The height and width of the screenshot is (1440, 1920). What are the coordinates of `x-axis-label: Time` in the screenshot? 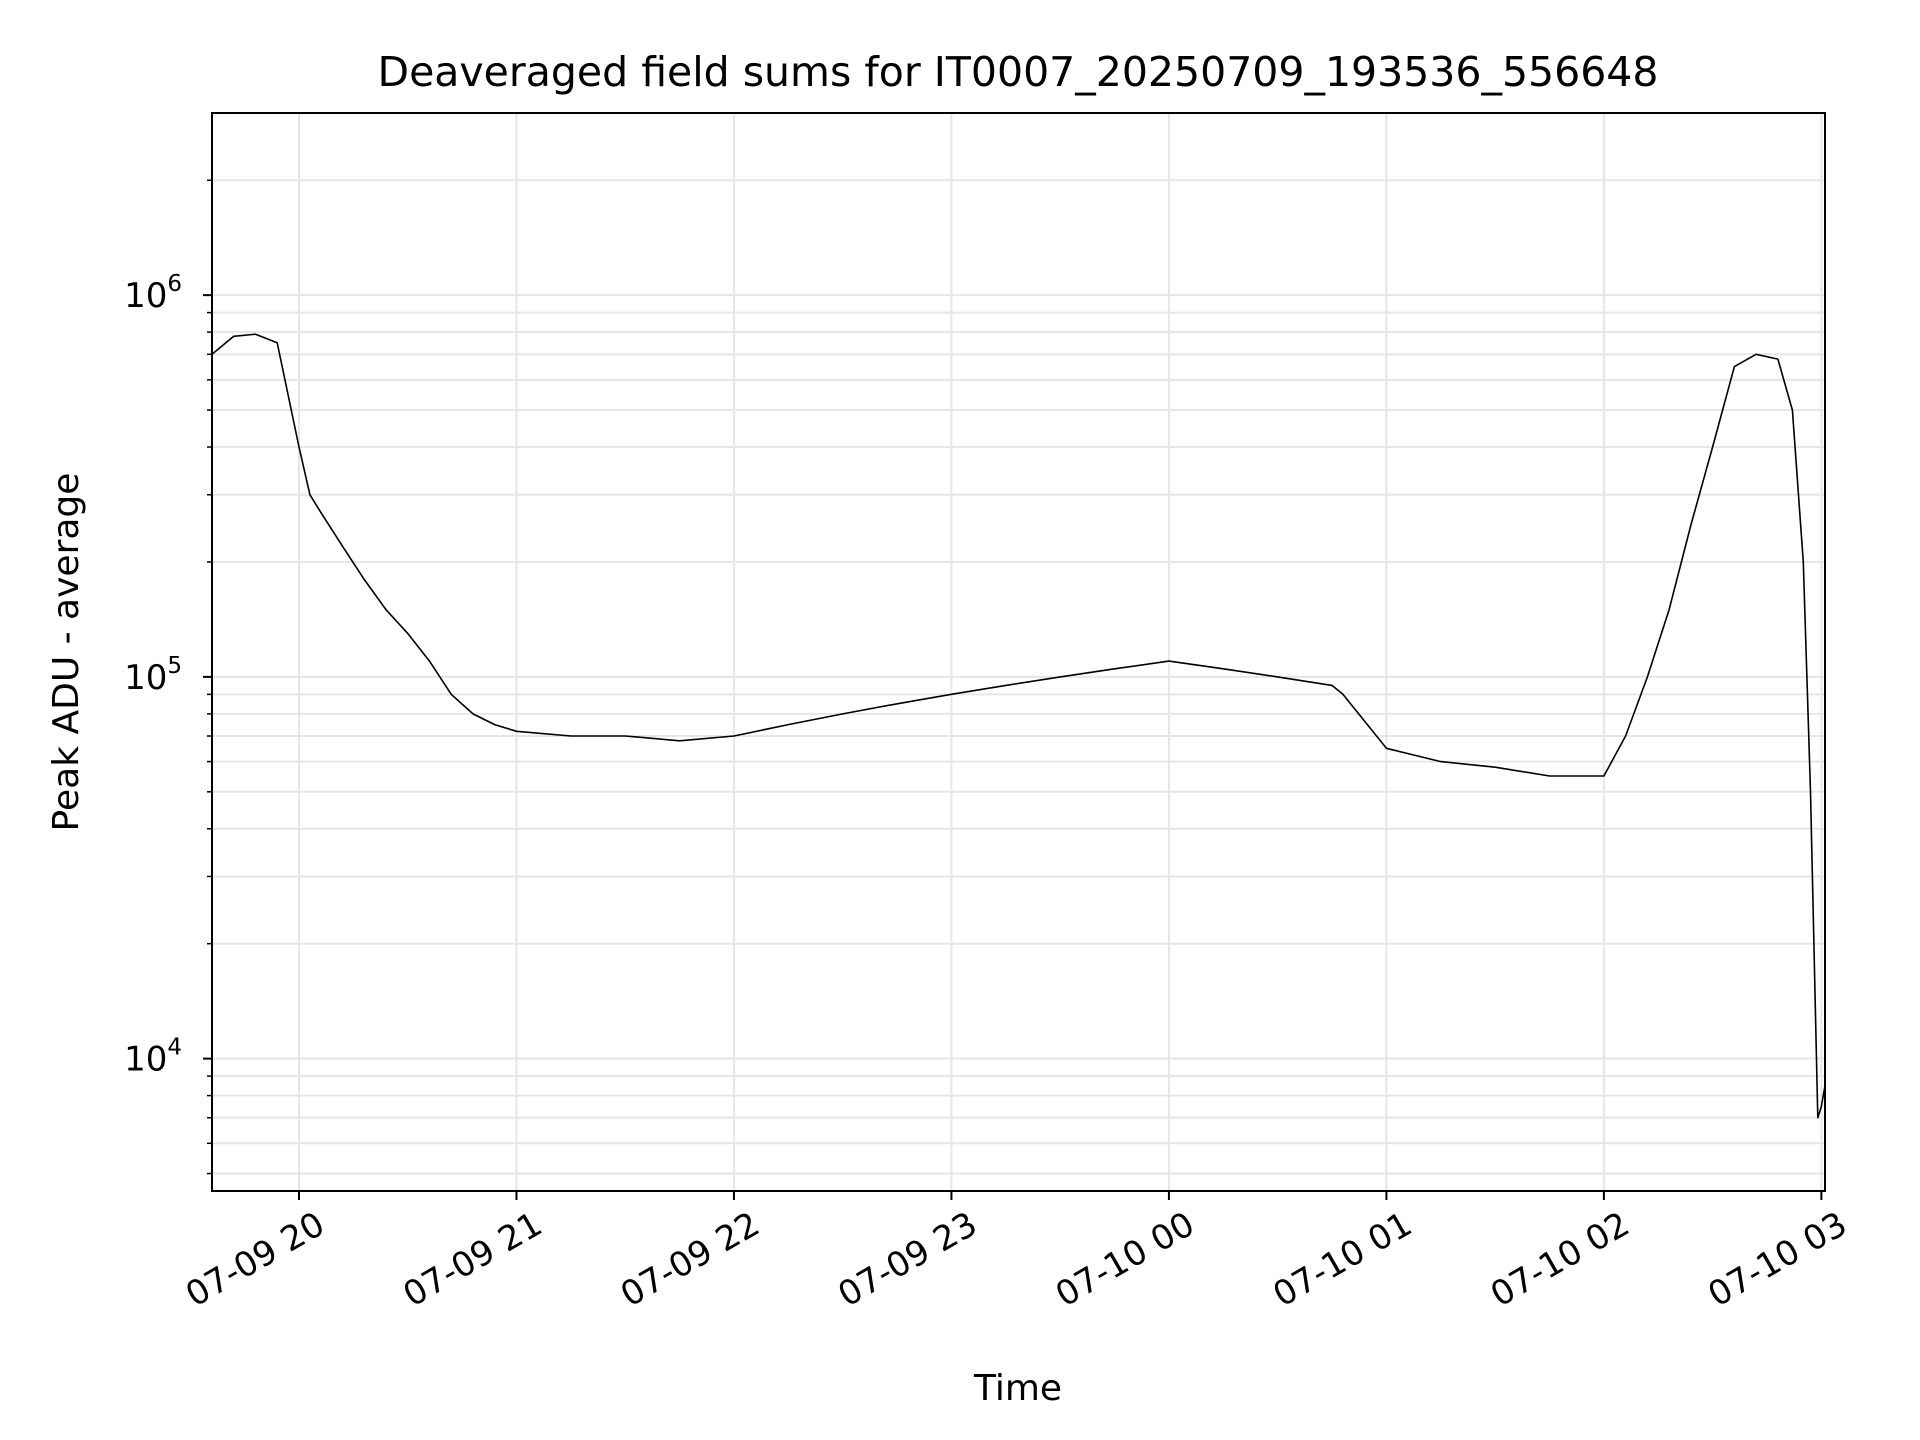 It's located at (1017, 1388).